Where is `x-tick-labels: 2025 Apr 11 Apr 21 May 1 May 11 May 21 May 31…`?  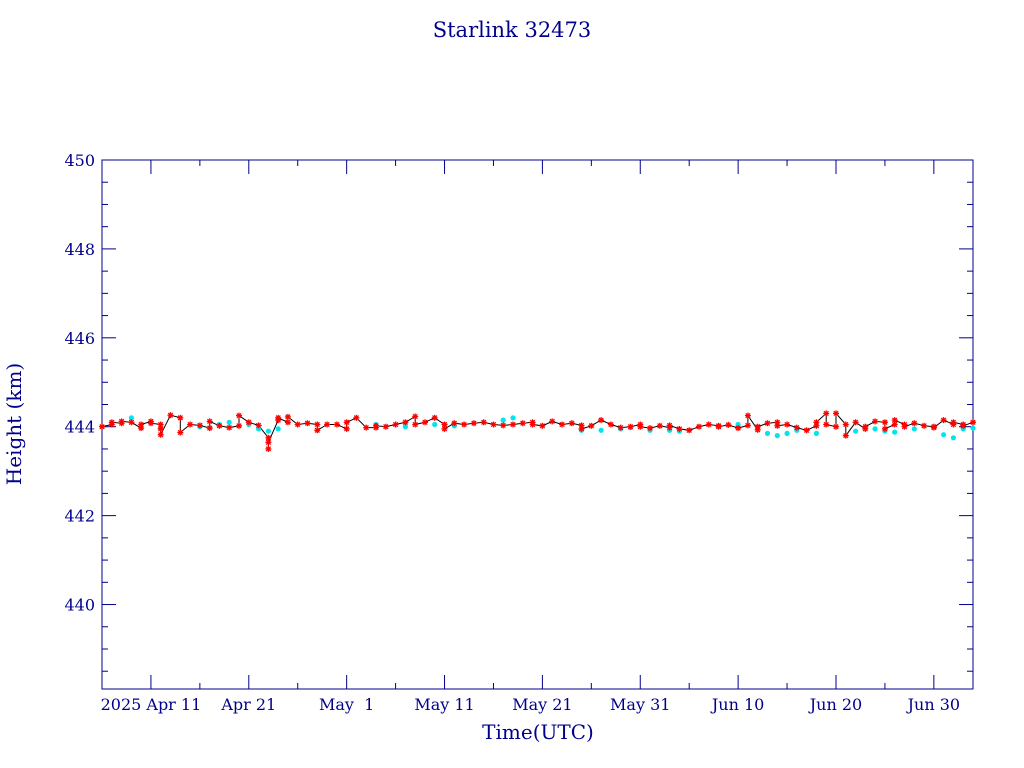
x-tick-labels: 2025 Apr 11 Apr 21 May 1 May 11 May 21 May 31… is located at coordinates (531, 704).